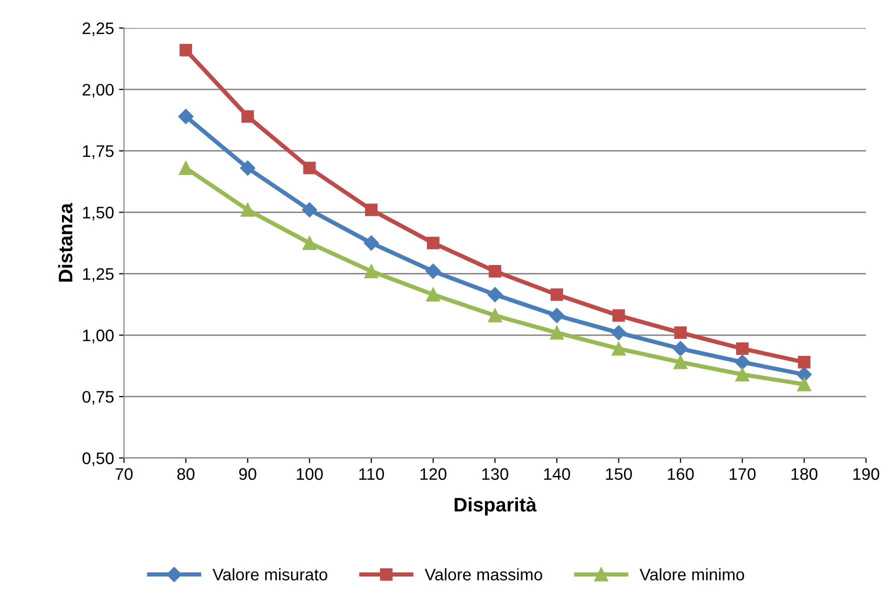  Describe the element at coordinates (65, 242) in the screenshot. I see `y-axis-title: Distanza` at that location.